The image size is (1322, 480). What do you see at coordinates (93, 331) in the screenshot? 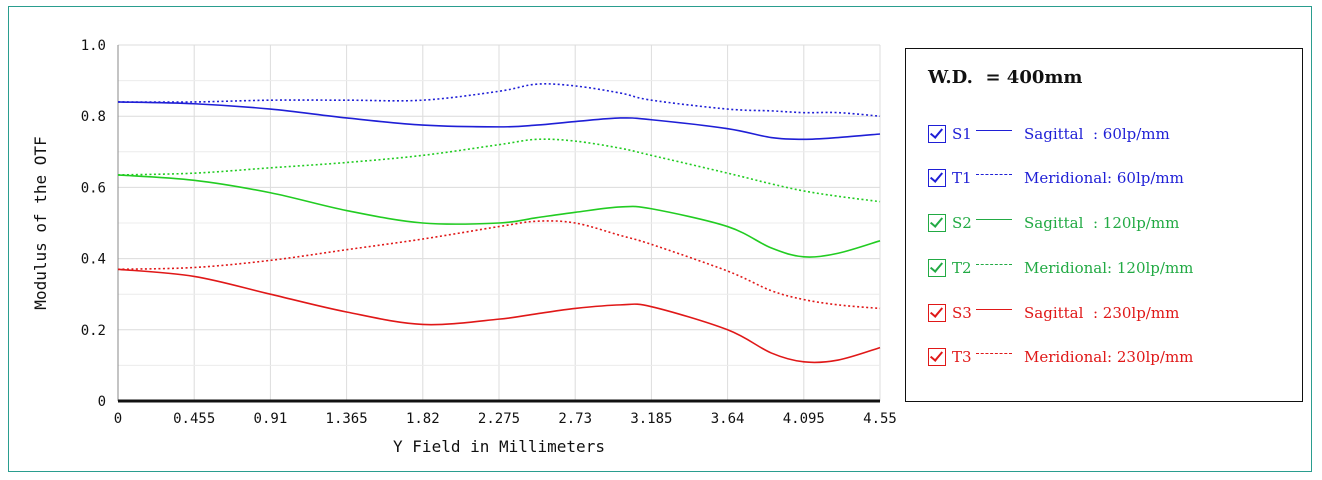
I see `y-tick-label: 0.2` at bounding box center [93, 331].